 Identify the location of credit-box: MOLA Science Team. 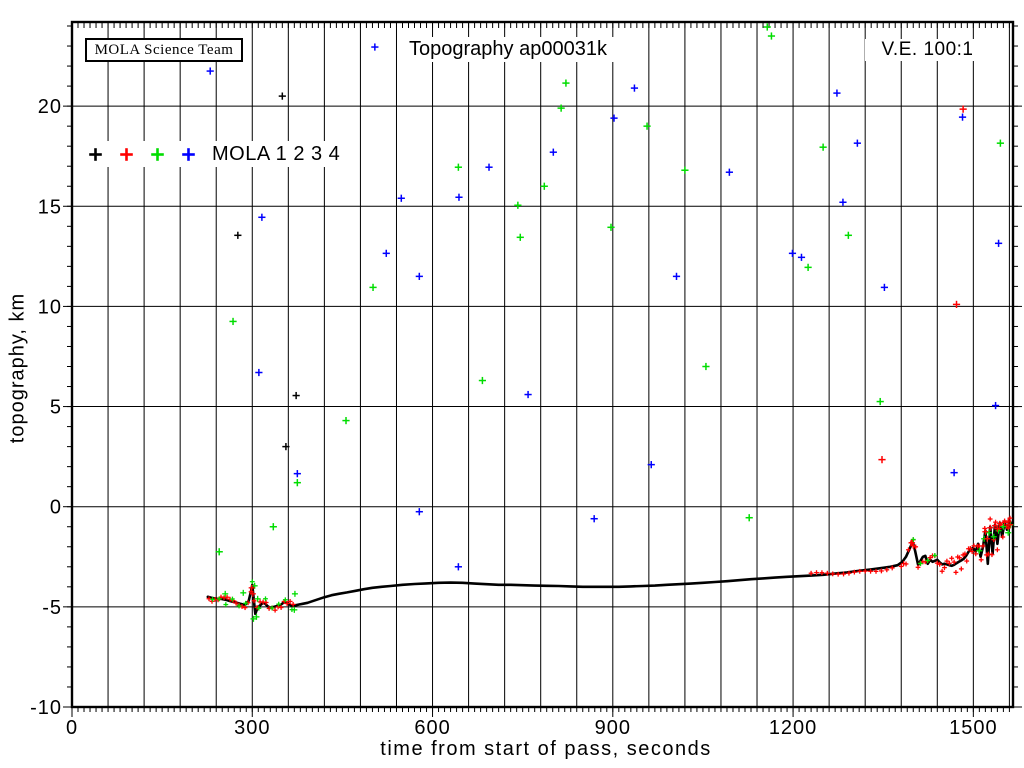
(164, 50).